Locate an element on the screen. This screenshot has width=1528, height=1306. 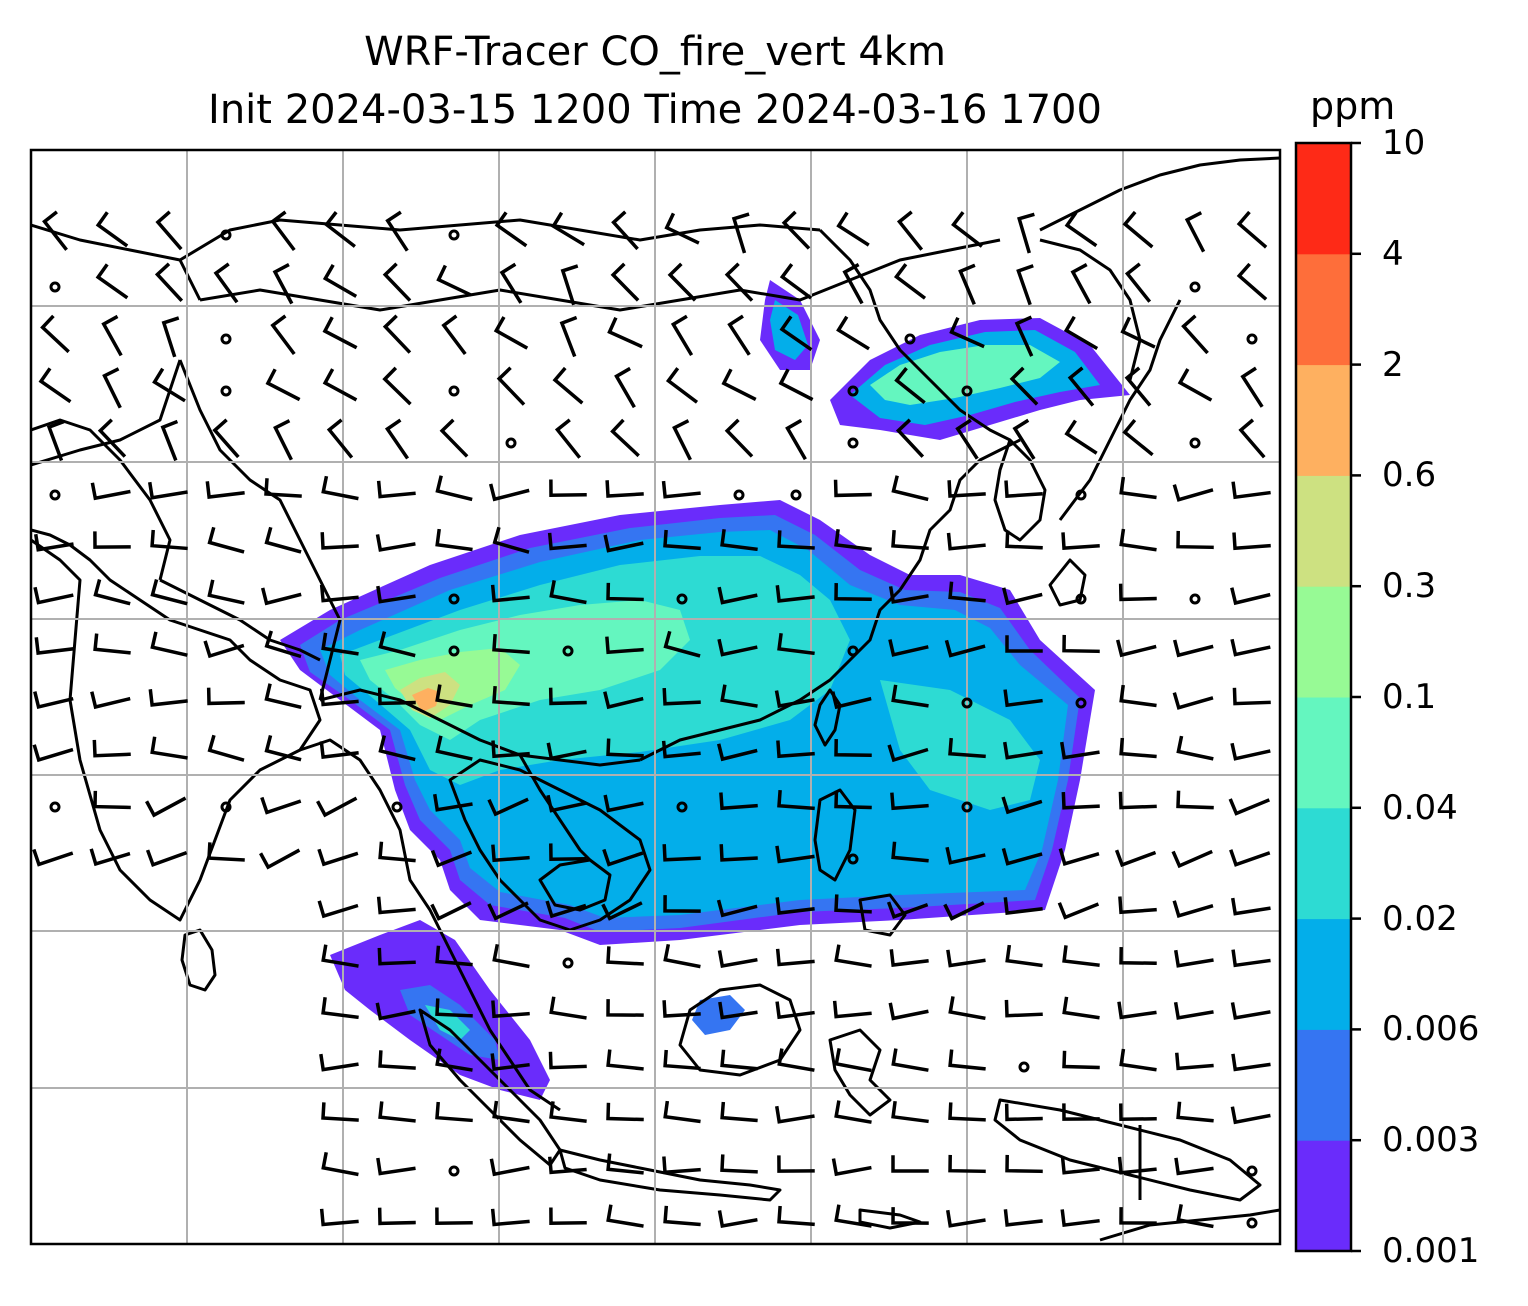
coast-okhotsk is located at coordinates (1090, 309).